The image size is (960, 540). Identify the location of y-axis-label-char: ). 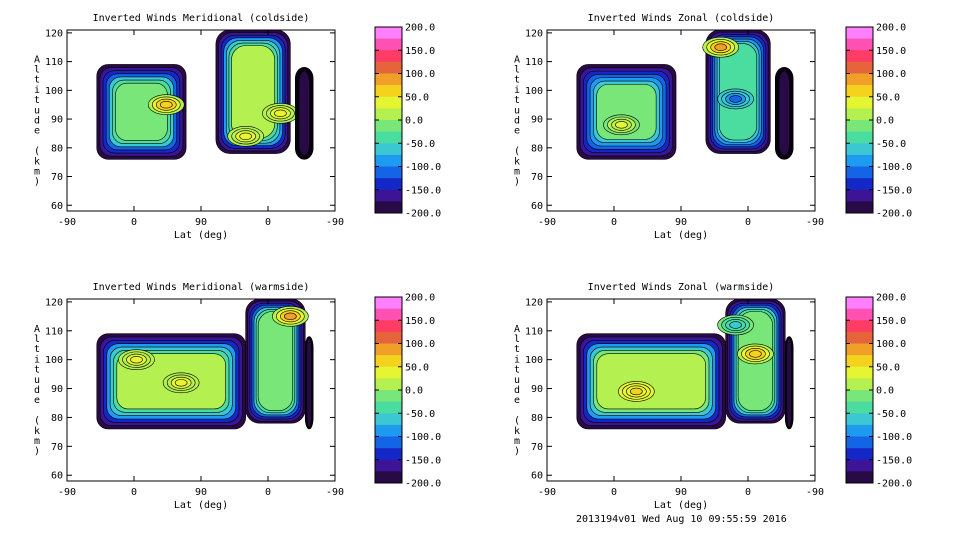
(37, 182).